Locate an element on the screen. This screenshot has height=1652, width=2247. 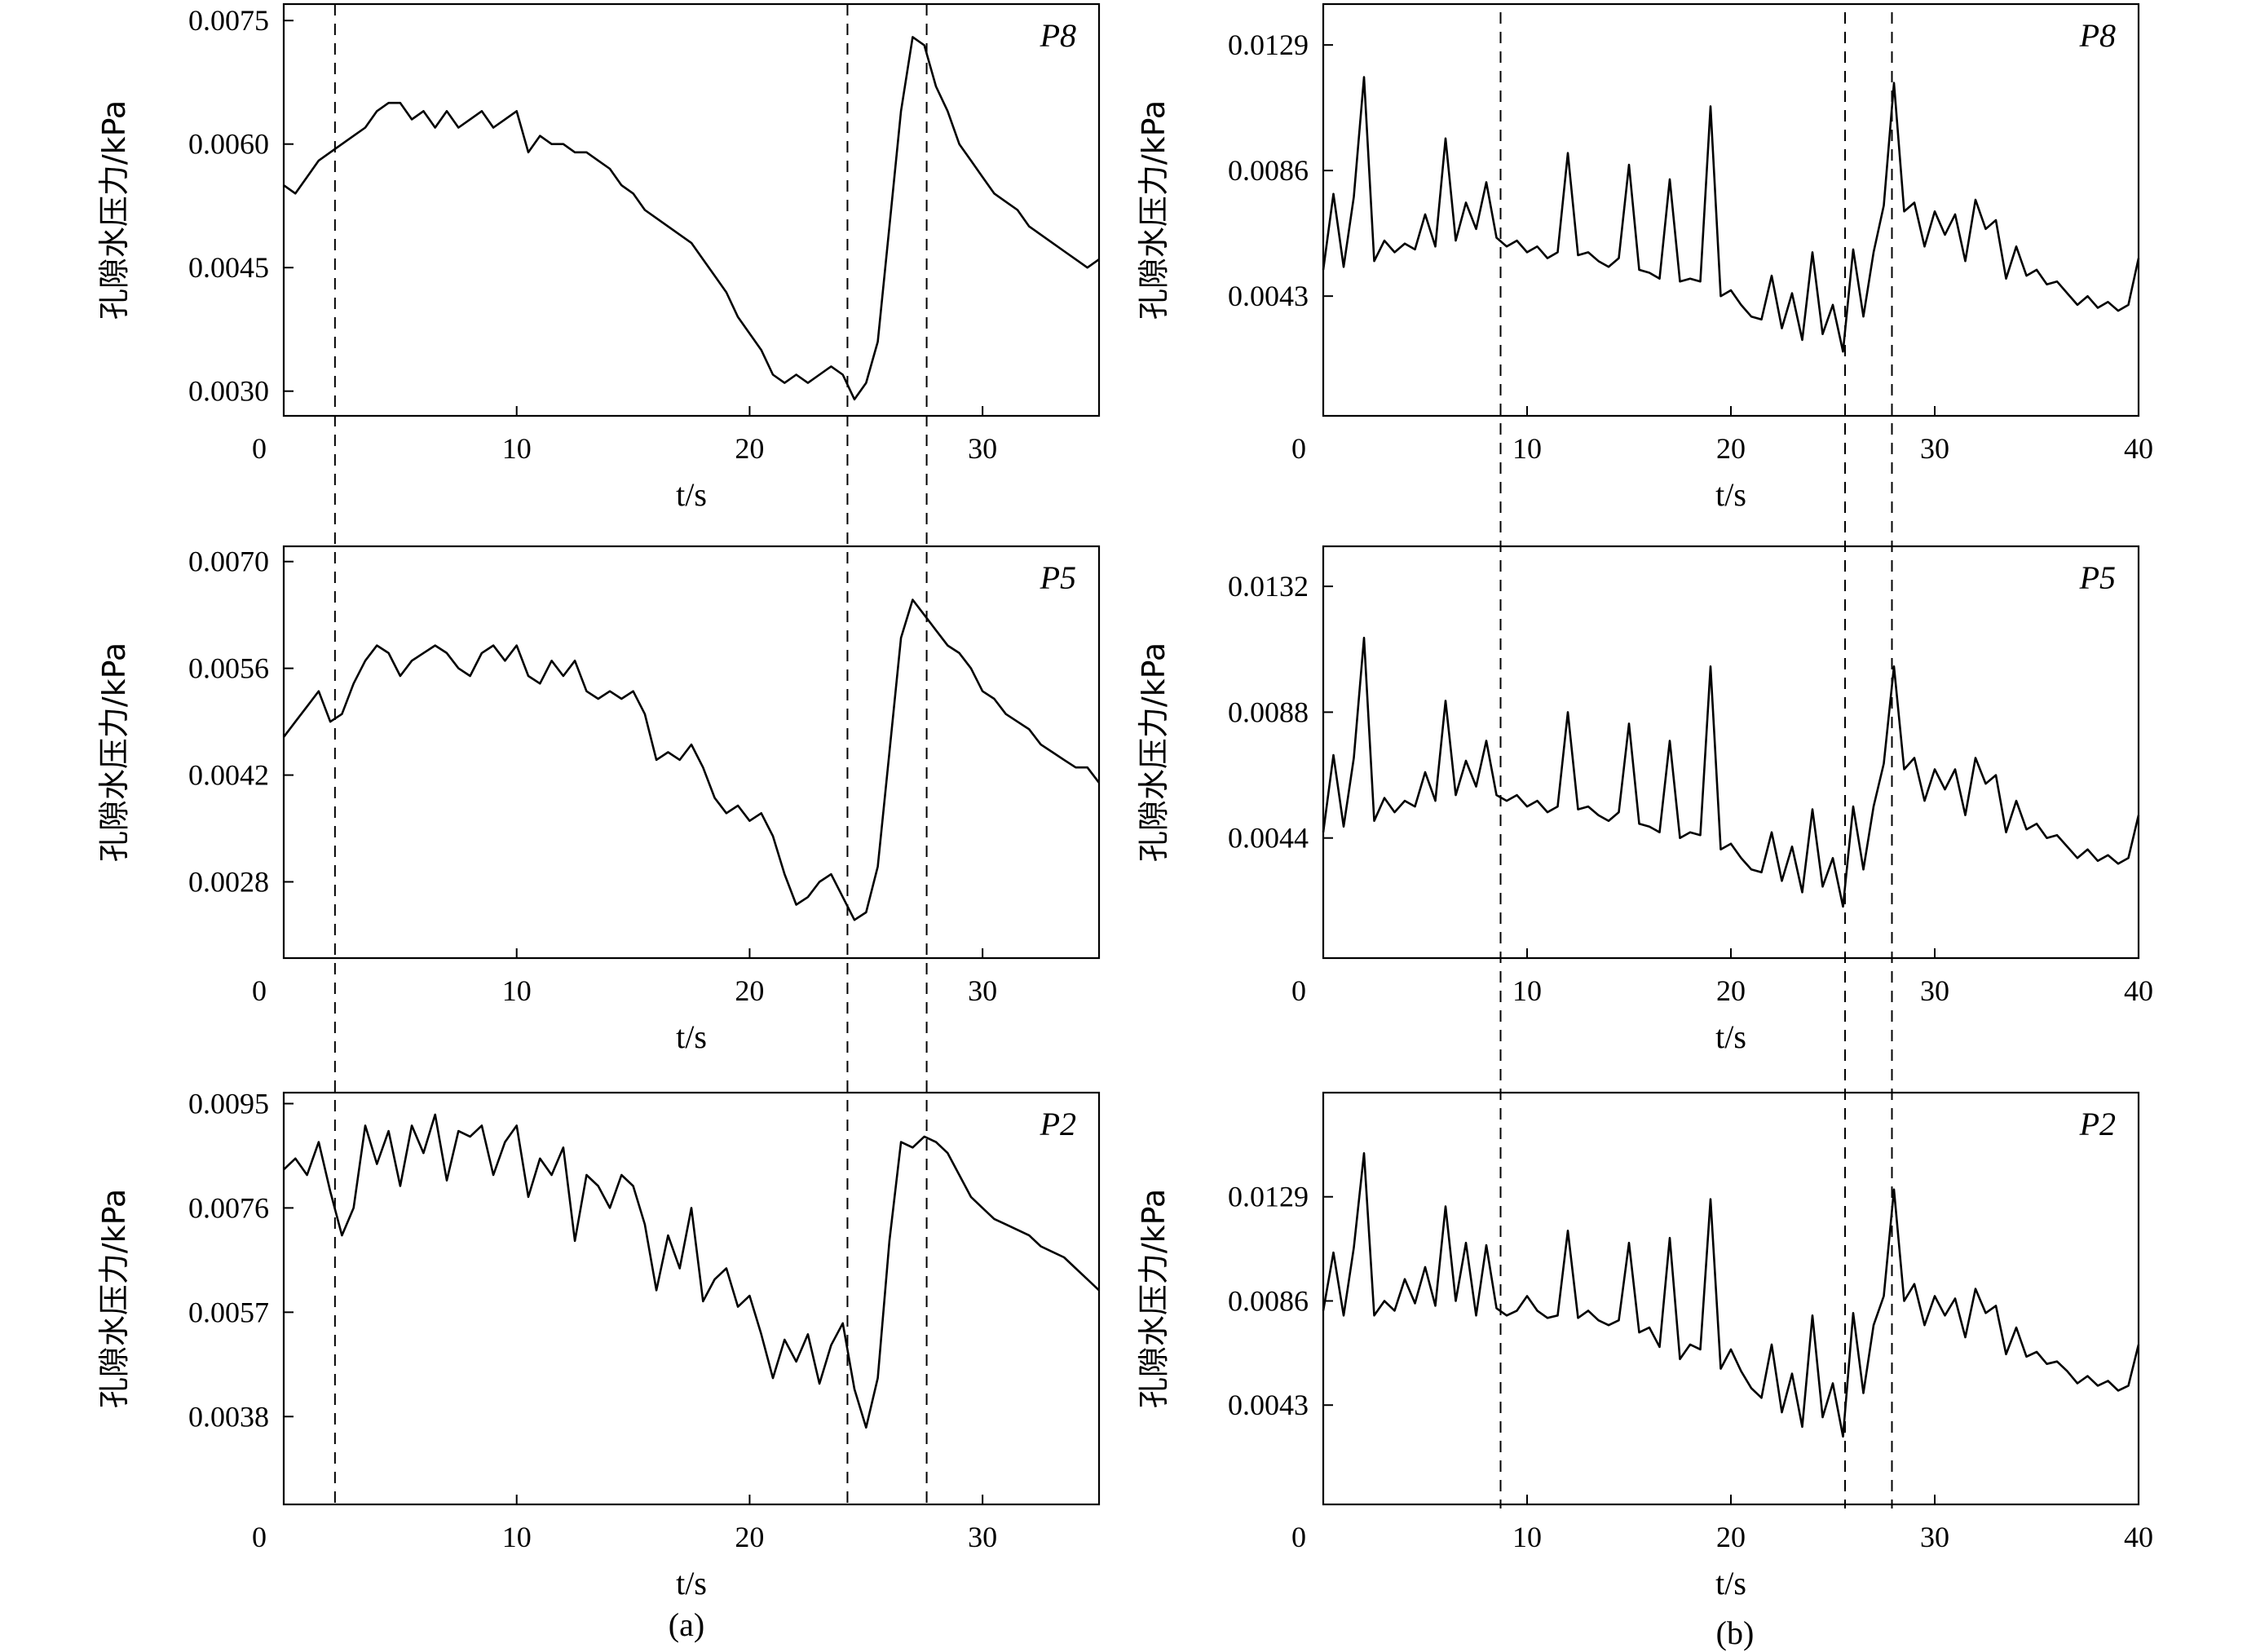
y-tick-label: 0.0044 is located at coordinates (1268, 838).